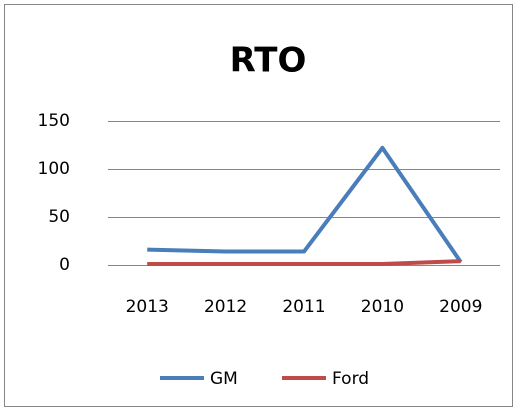 The width and height of the screenshot is (522, 416). What do you see at coordinates (460, 307) in the screenshot?
I see `x-tick-label: 2009` at bounding box center [460, 307].